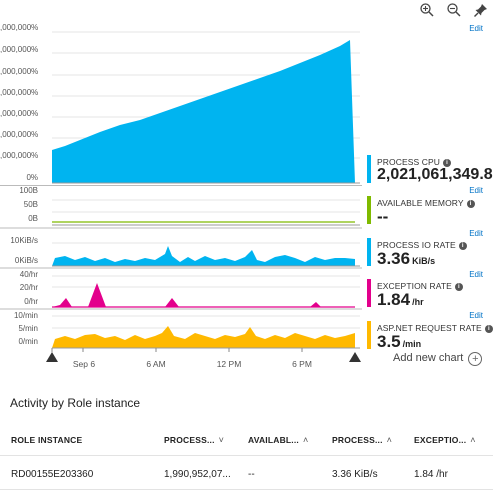  I want to click on kpi-title: AVAILABLE MEMORY i, so click(426, 203).